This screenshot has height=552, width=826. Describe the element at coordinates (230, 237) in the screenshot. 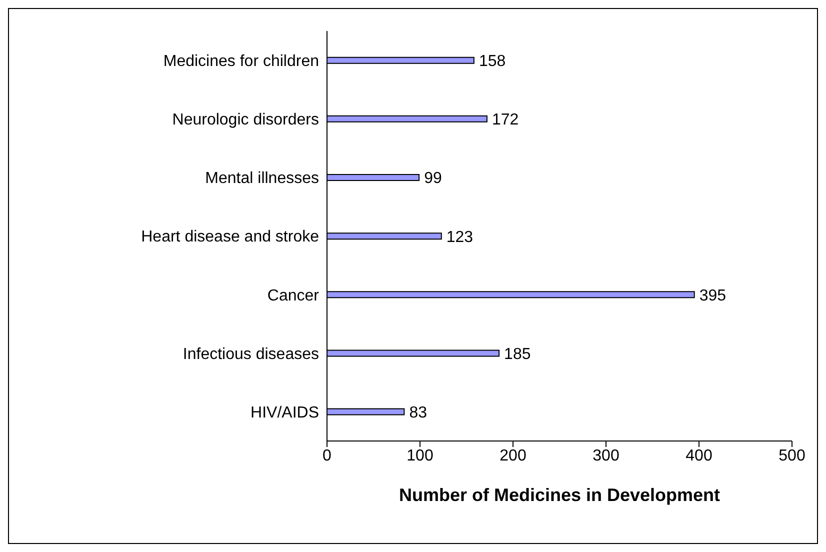

I see `y-tick-label: Heart disease and stroke` at that location.